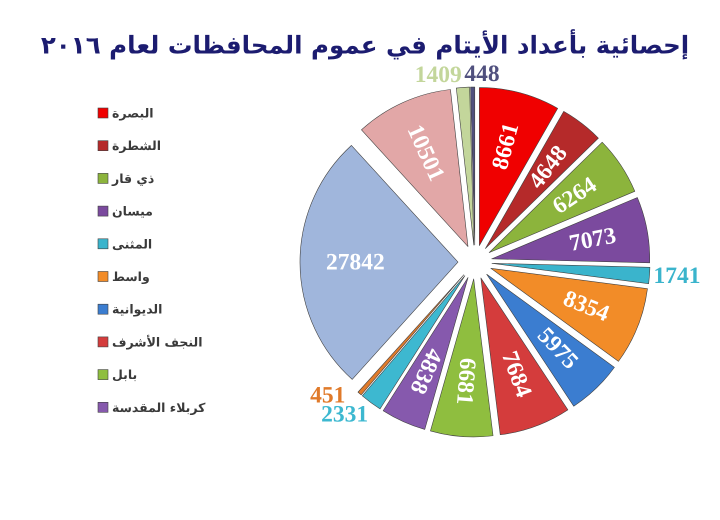 This screenshot has width=720, height=520. Describe the element at coordinates (133, 178) in the screenshot. I see `legend-label: ذي قار` at that location.